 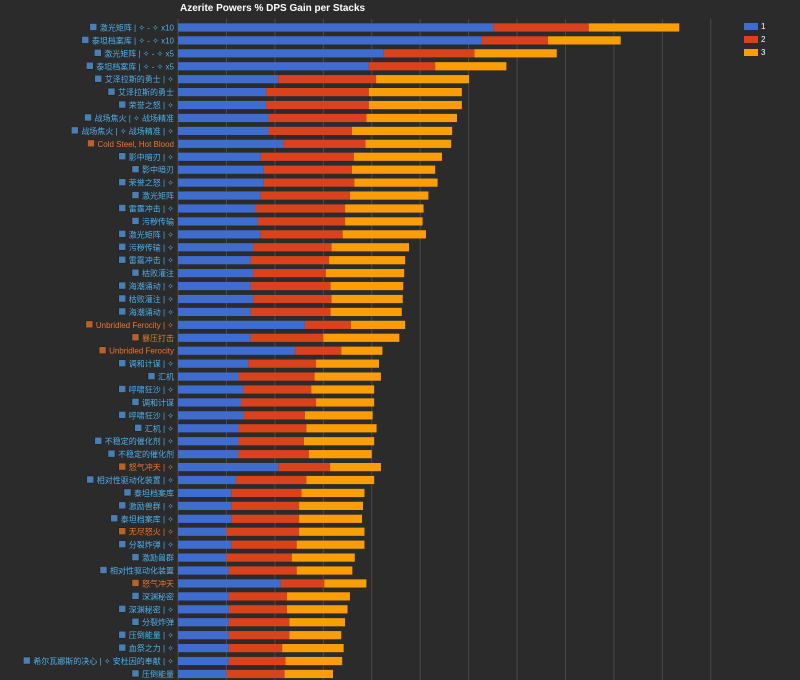 I want to click on herd-icon, so click(x=122, y=505).